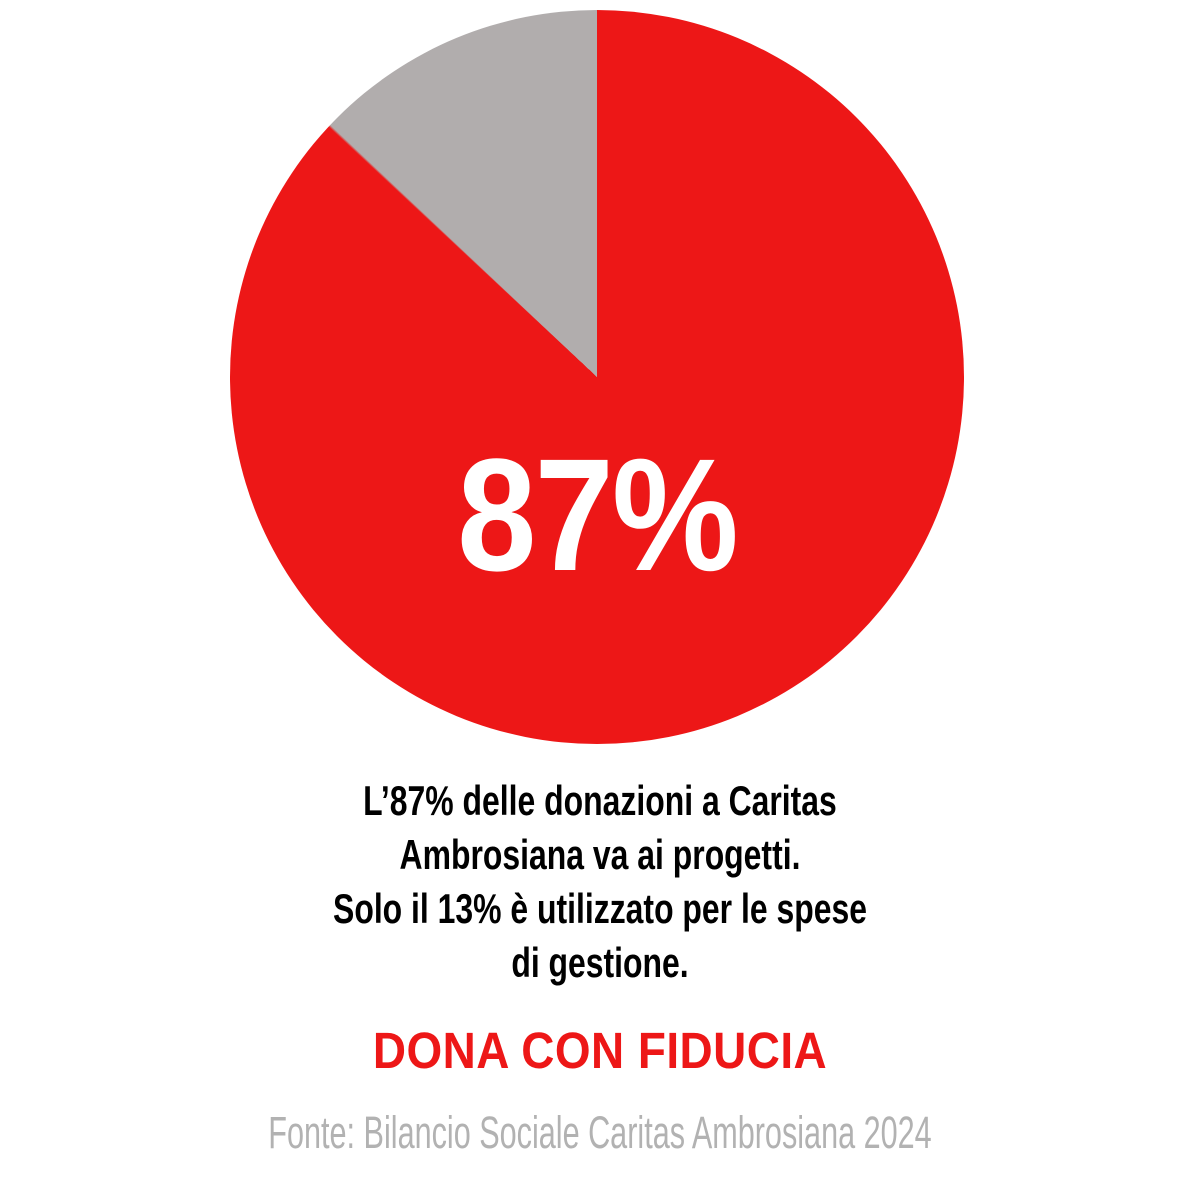 Image resolution: width=1200 pixels, height=1200 pixels. I want to click on pie-center-label: 87%, so click(597, 514).